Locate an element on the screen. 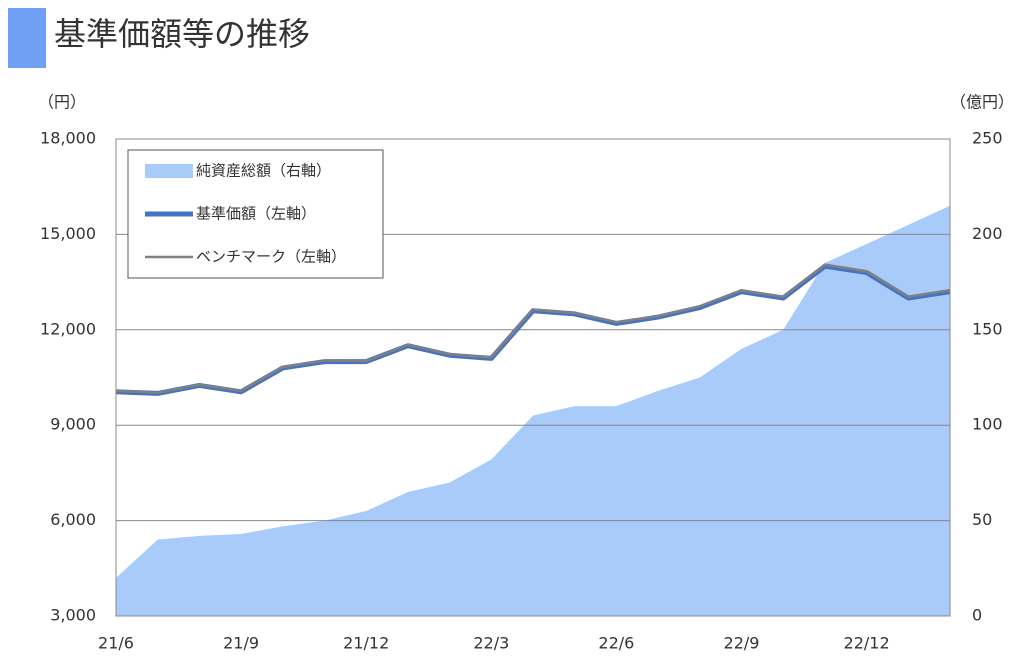 This screenshot has width=1012, height=660. x-tick-label: 22/12 is located at coordinates (867, 643).